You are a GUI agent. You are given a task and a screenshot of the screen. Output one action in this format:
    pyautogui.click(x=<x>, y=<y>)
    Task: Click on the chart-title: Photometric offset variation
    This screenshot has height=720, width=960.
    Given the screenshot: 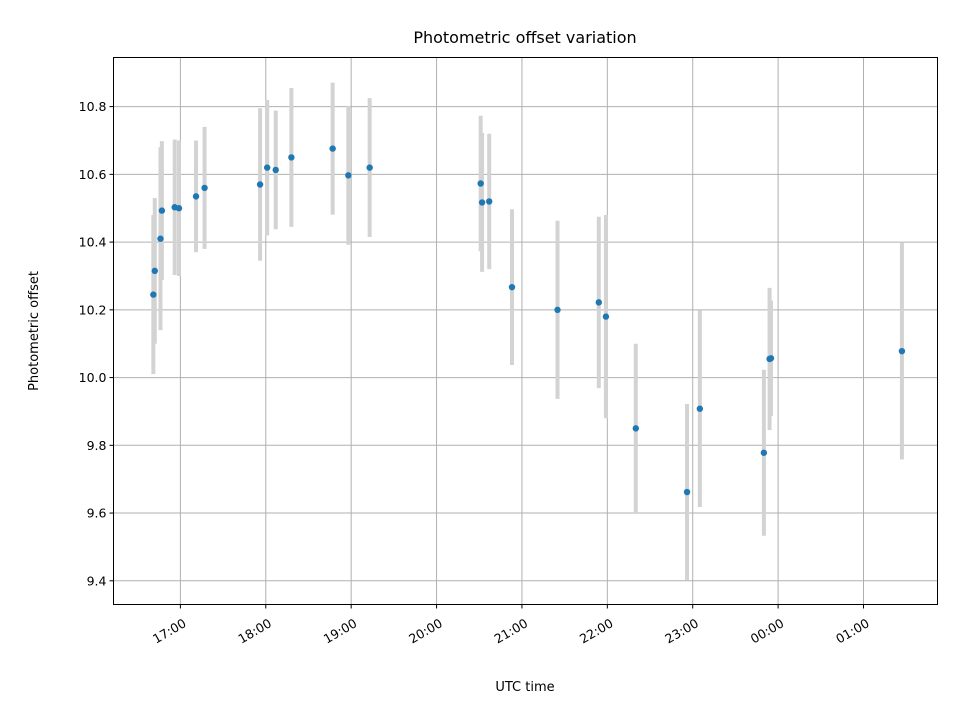 What is the action you would take?
    pyautogui.click(x=524, y=37)
    